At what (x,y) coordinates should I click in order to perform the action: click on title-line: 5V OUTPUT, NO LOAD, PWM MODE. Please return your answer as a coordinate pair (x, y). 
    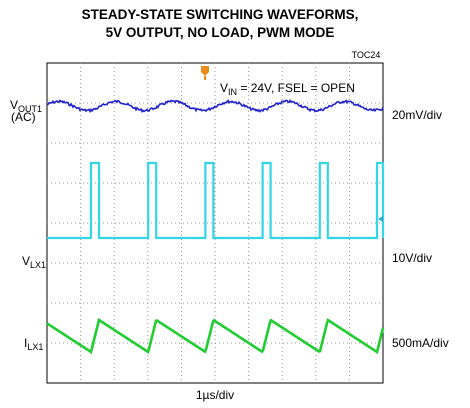
    Looking at the image, I should click on (220, 32).